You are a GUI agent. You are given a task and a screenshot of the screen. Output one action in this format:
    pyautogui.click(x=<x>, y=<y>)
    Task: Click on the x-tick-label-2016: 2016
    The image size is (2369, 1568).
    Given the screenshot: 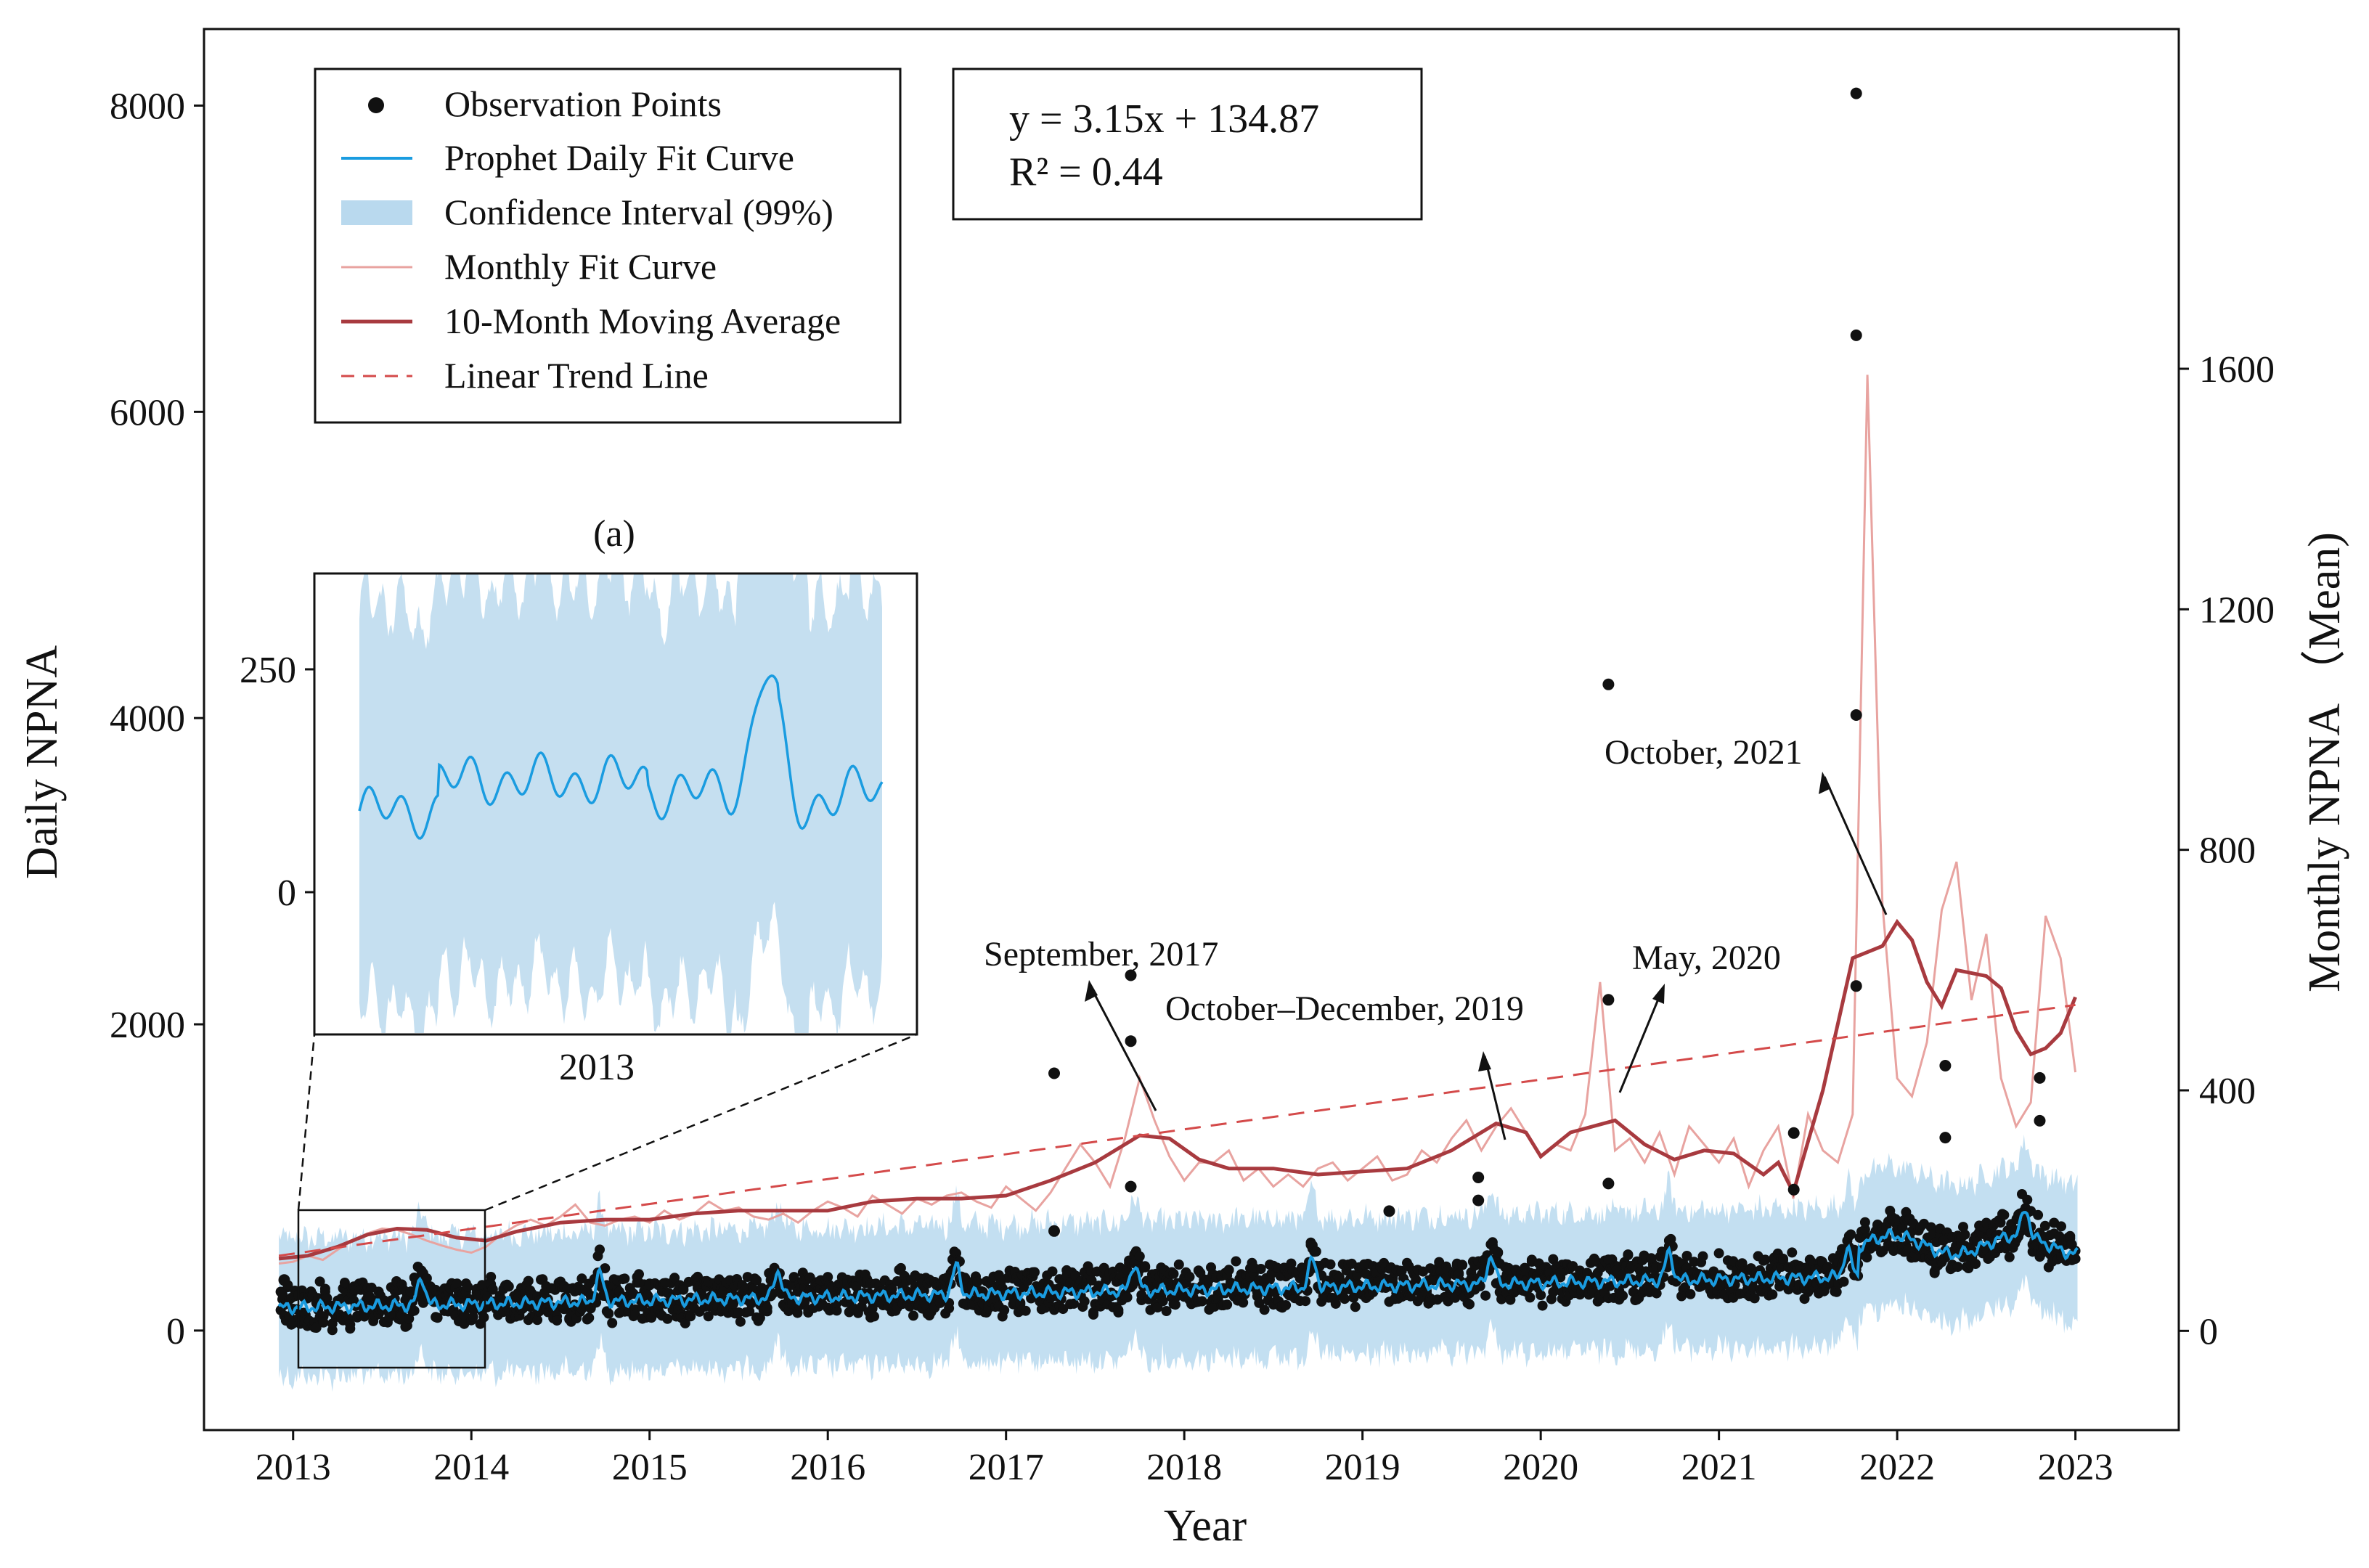 What is the action you would take?
    pyautogui.click(x=827, y=1468)
    